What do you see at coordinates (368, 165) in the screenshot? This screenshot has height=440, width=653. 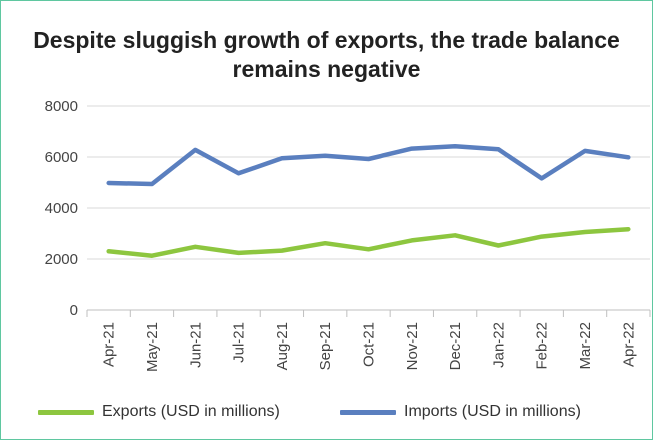 I see `imports-series-line` at bounding box center [368, 165].